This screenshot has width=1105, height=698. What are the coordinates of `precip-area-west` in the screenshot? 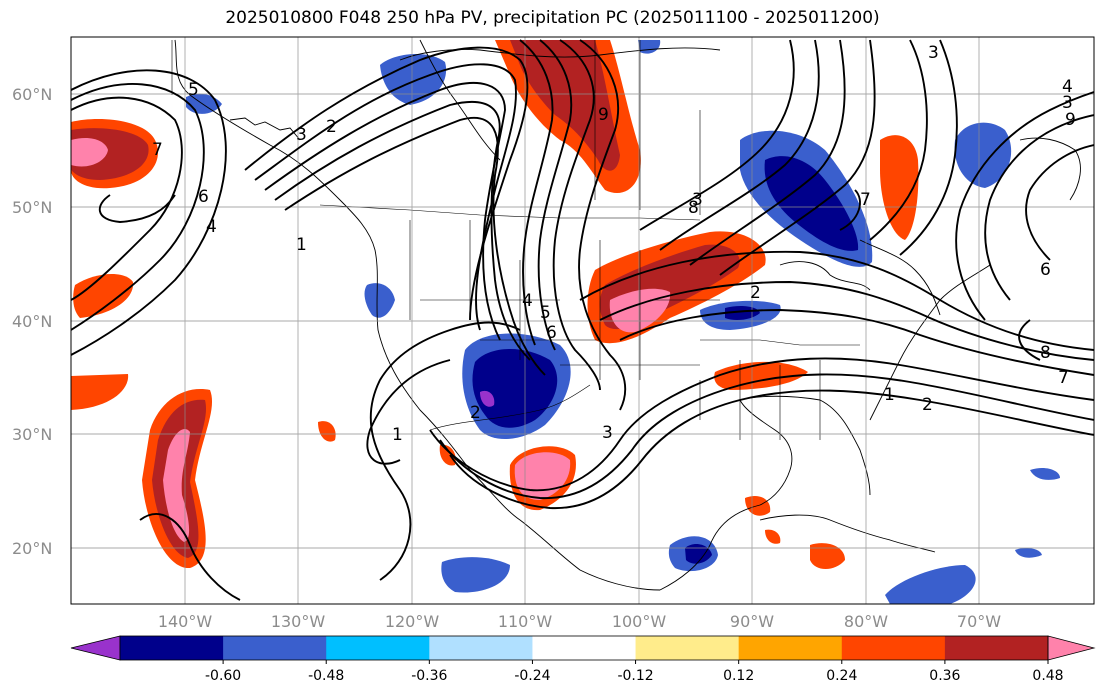 It's located at (103, 296).